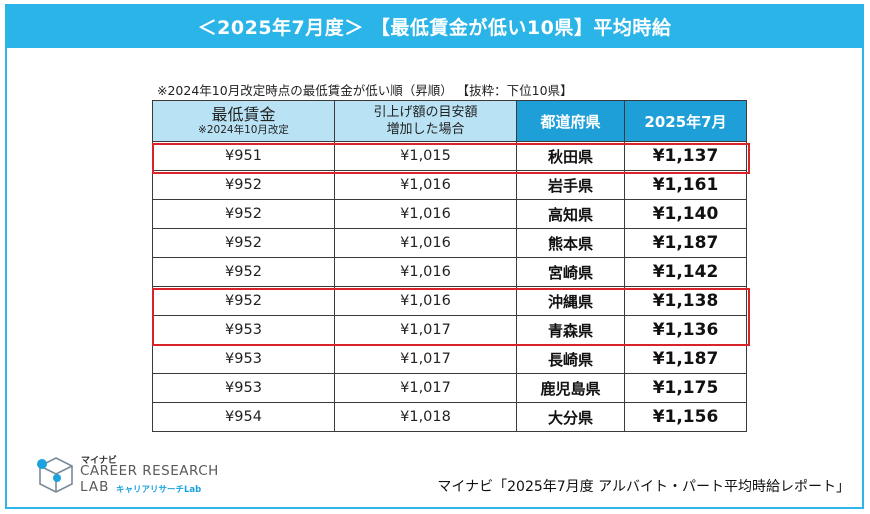 This screenshot has height=514, width=870. What do you see at coordinates (570, 330) in the screenshot?
I see `cell-prefecture: 青森県` at bounding box center [570, 330].